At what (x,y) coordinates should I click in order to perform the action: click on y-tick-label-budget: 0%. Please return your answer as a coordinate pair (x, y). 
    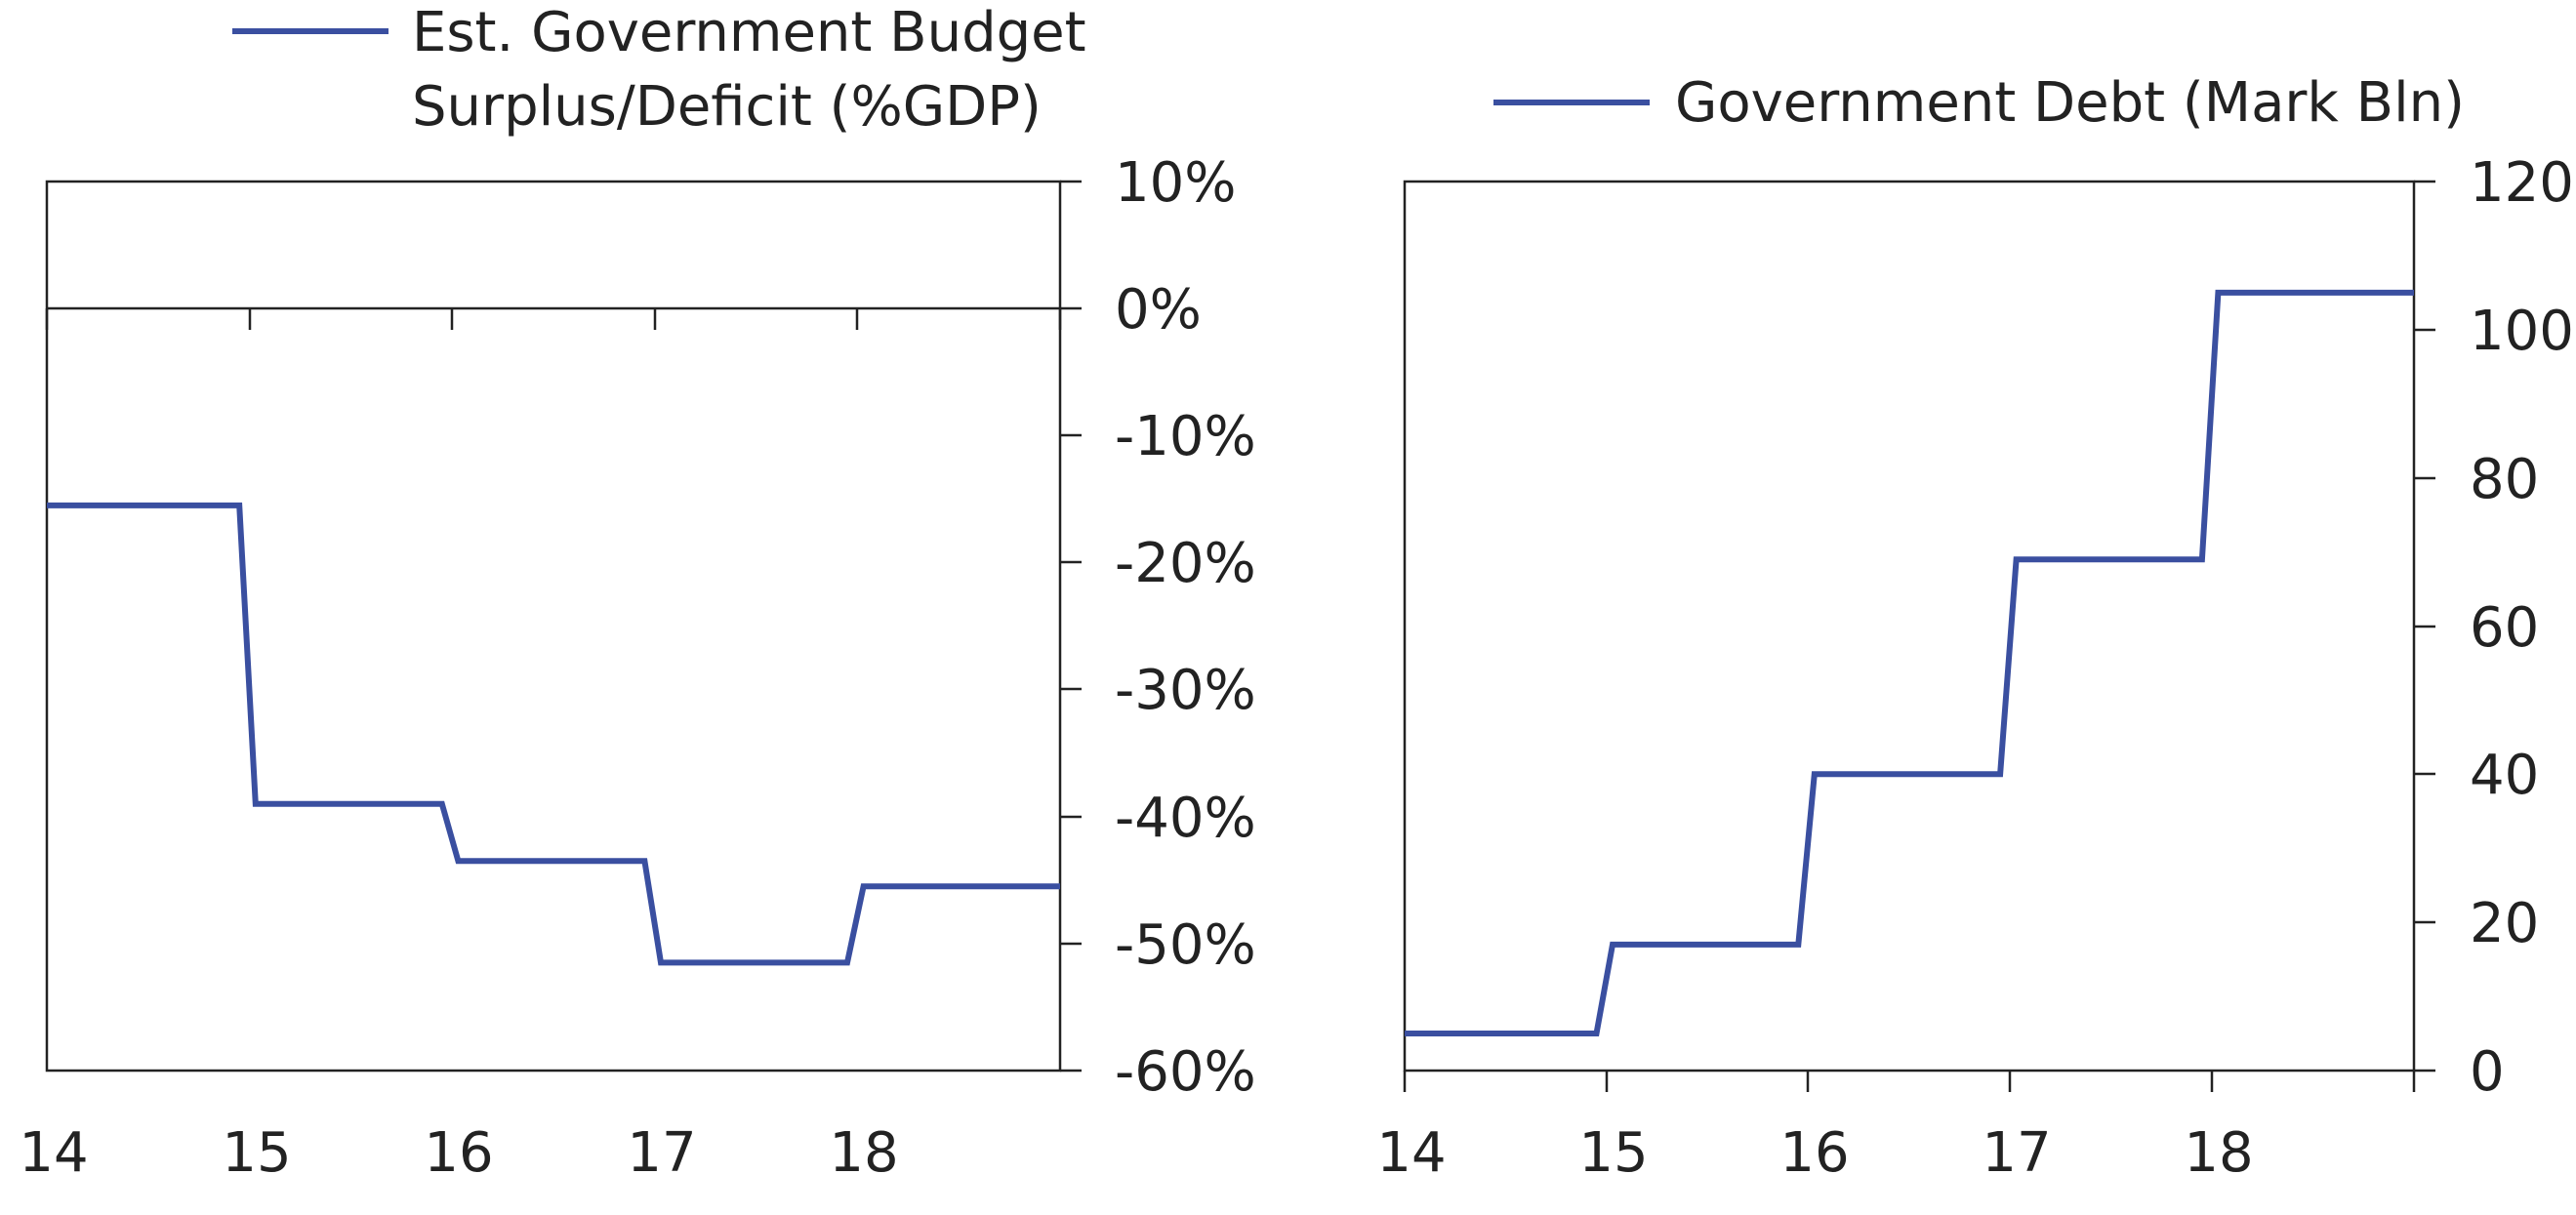
    Looking at the image, I should click on (1158, 310).